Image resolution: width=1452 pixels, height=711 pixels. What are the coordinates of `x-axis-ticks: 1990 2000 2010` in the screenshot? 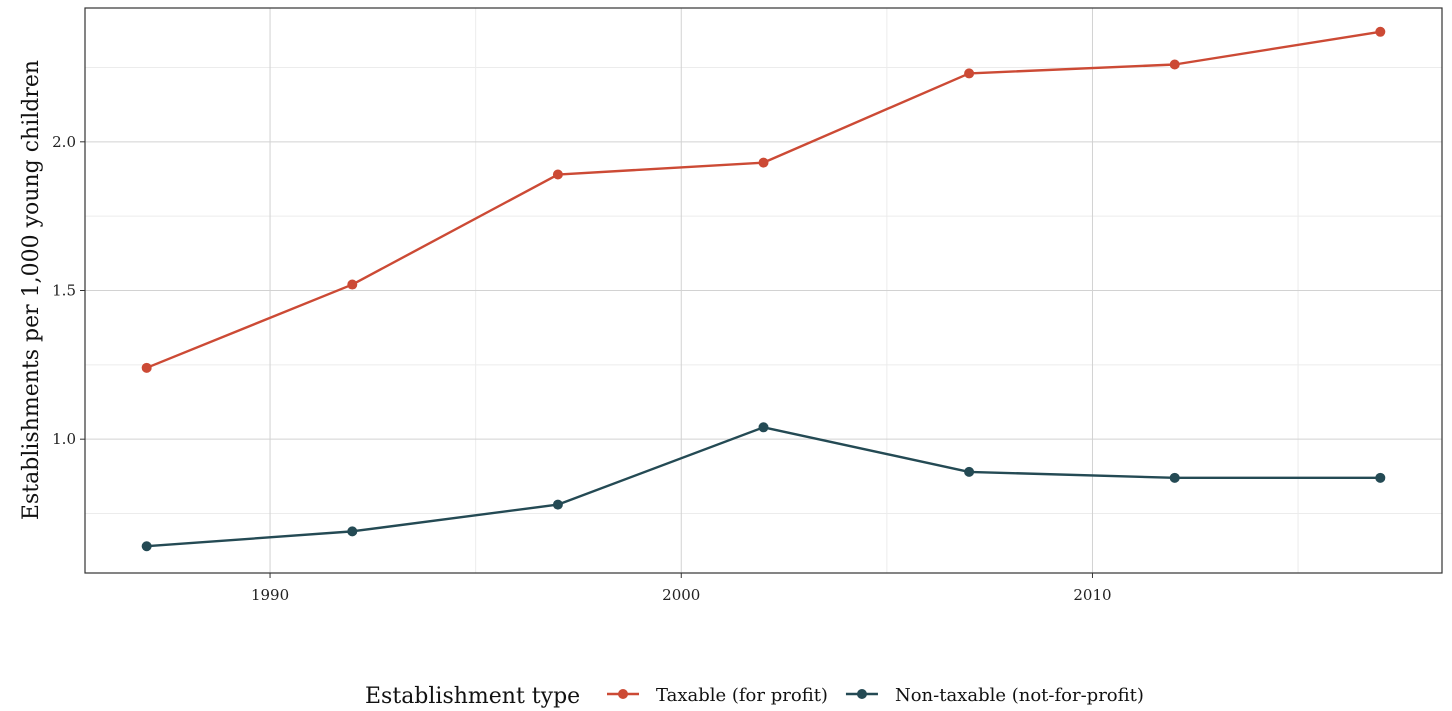 It's located at (681, 588).